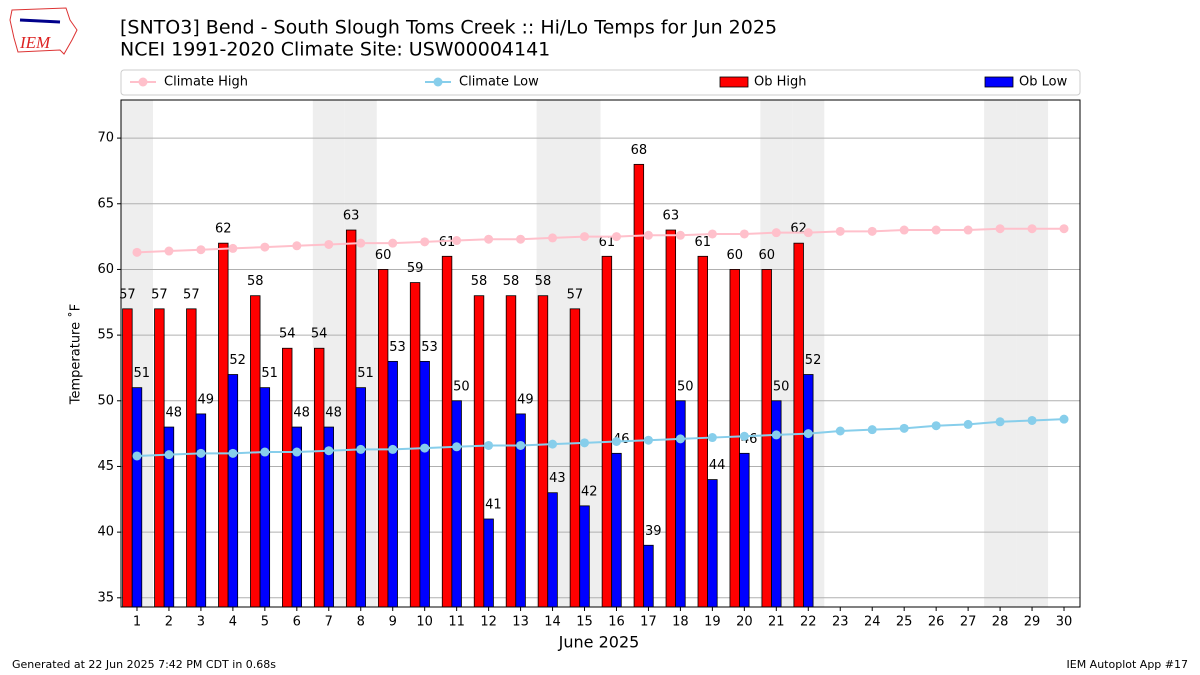 Image resolution: width=1200 pixels, height=675 pixels. I want to click on y-tick-label: 65, so click(105, 203).